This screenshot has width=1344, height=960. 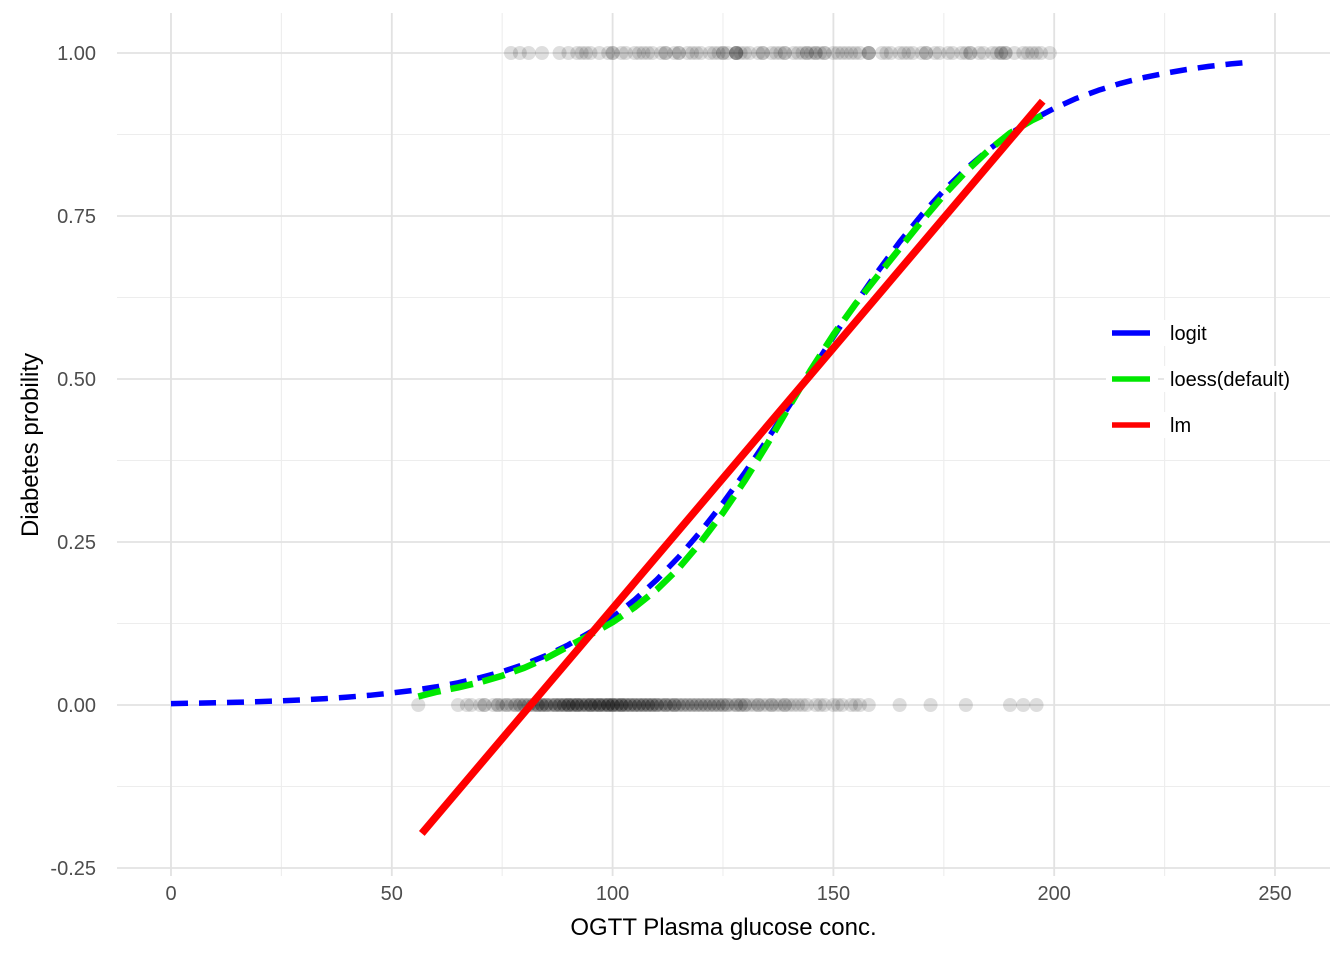 What do you see at coordinates (1247, 379) in the screenshot?
I see `legend-label-plate` at bounding box center [1247, 379].